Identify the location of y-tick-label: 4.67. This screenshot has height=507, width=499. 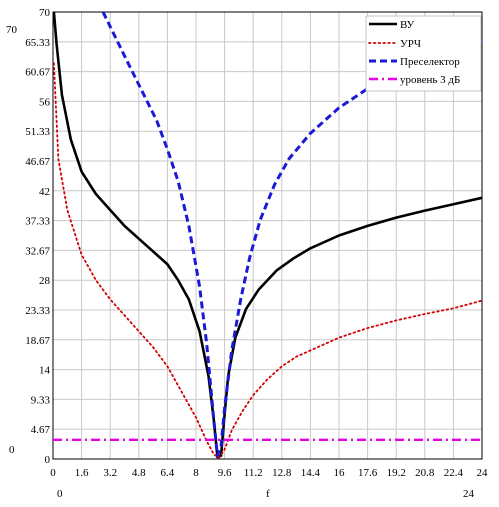
(41, 430).